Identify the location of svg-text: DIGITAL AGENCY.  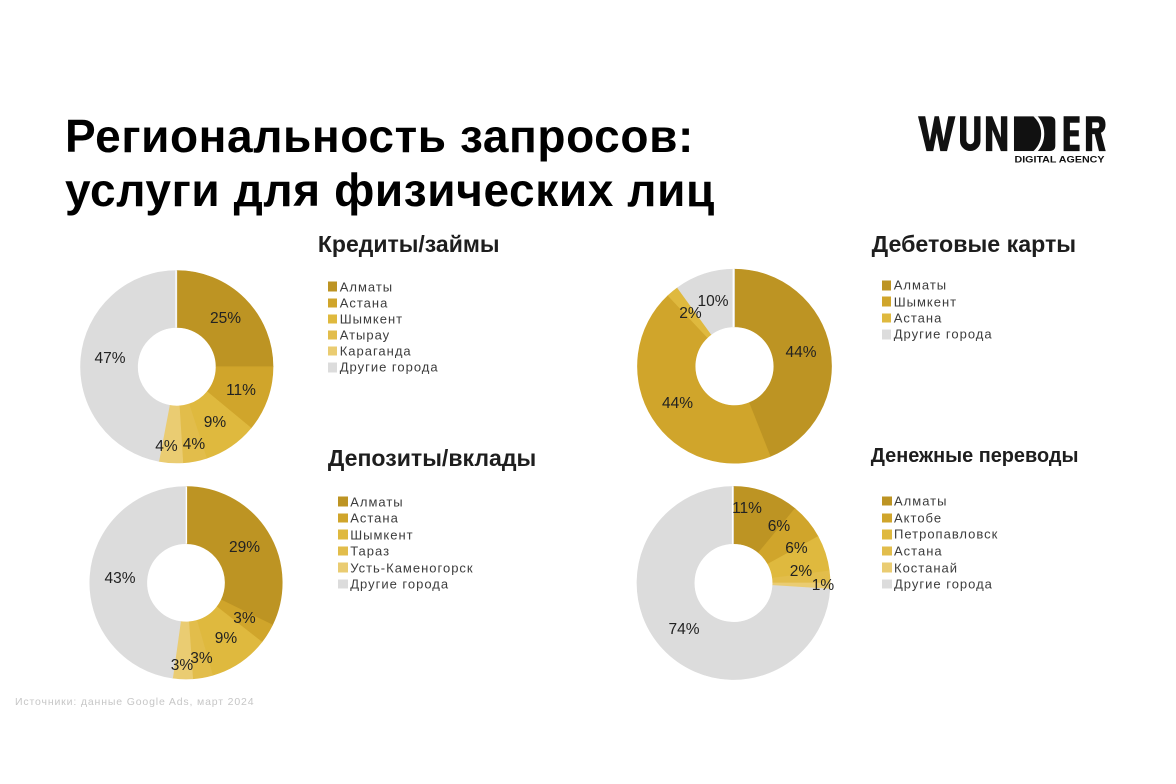
(1060, 160).